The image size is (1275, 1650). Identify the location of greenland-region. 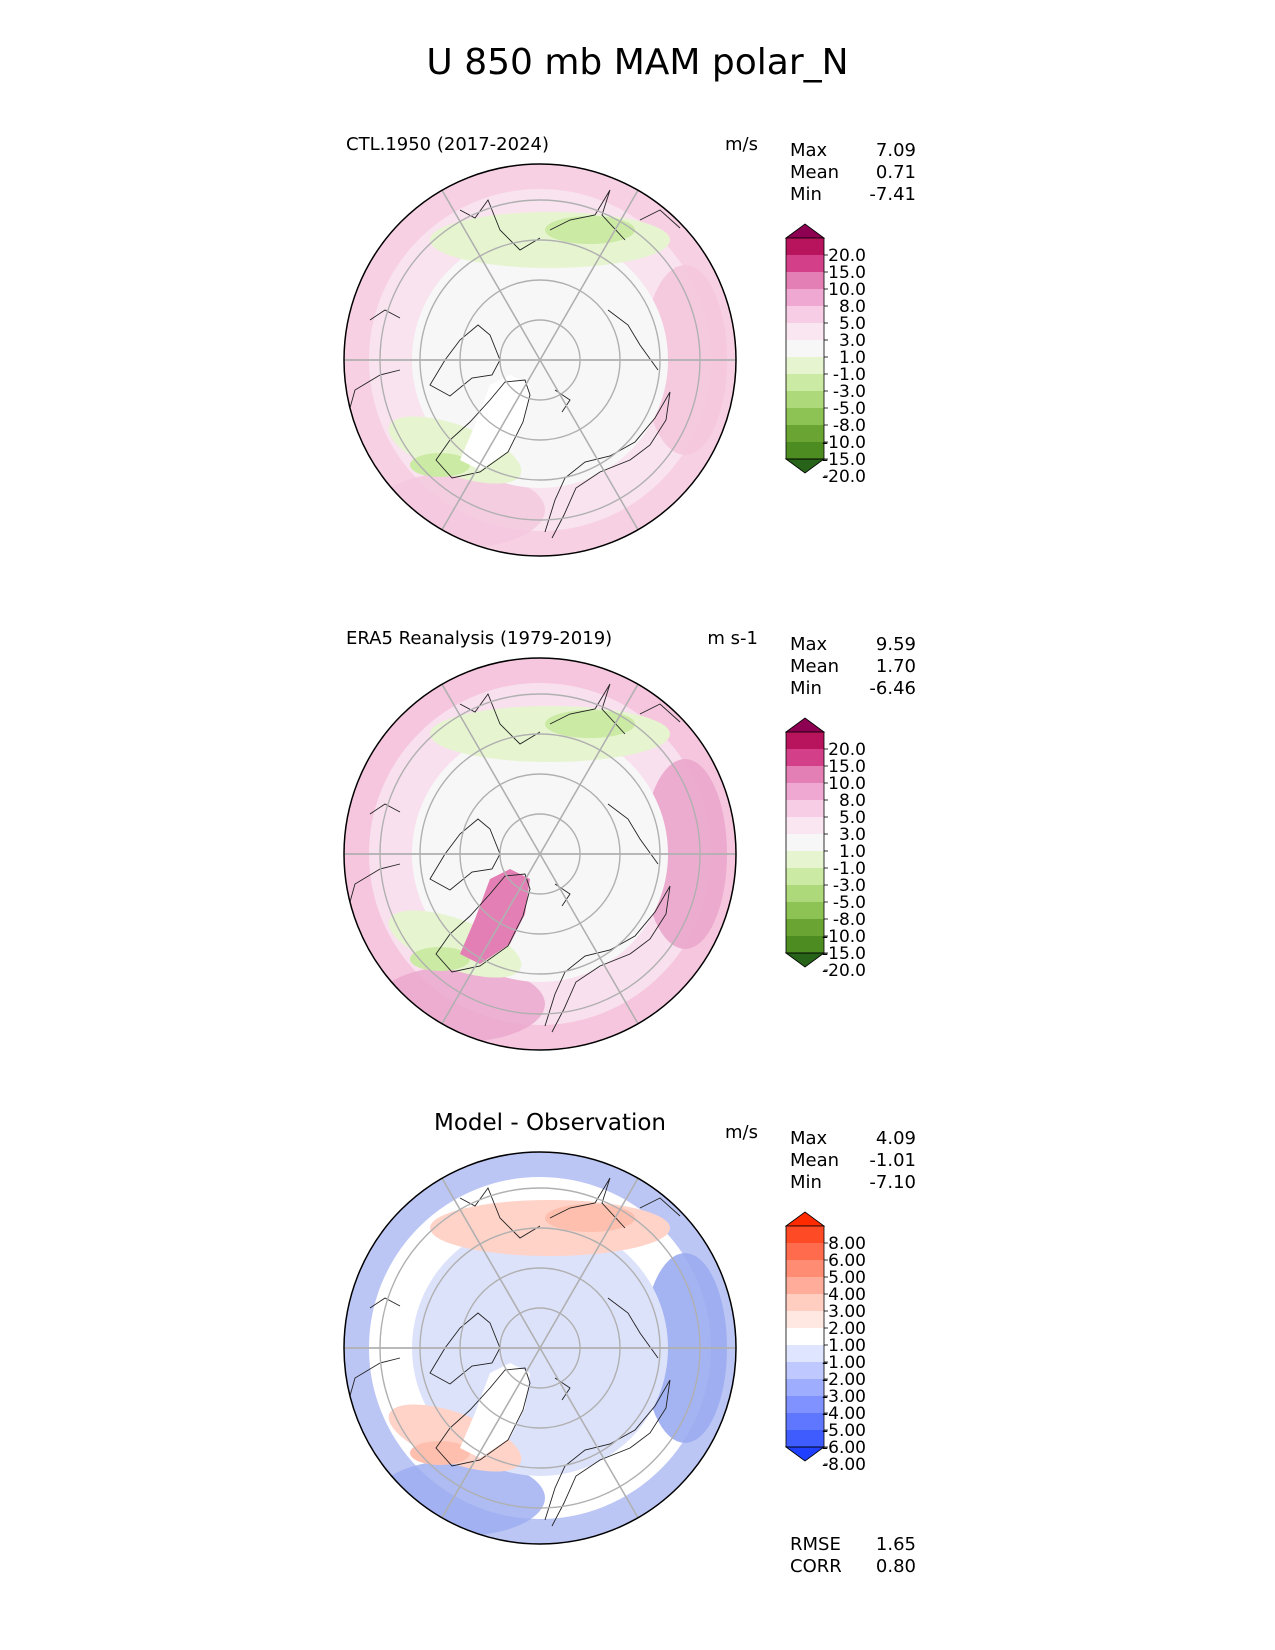
(495, 422).